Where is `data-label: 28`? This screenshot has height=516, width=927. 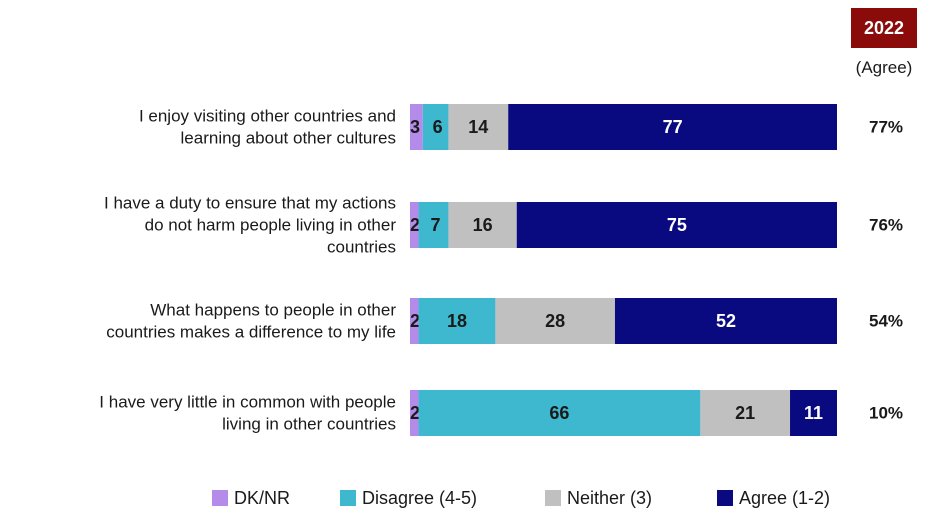
data-label: 28 is located at coordinates (555, 321).